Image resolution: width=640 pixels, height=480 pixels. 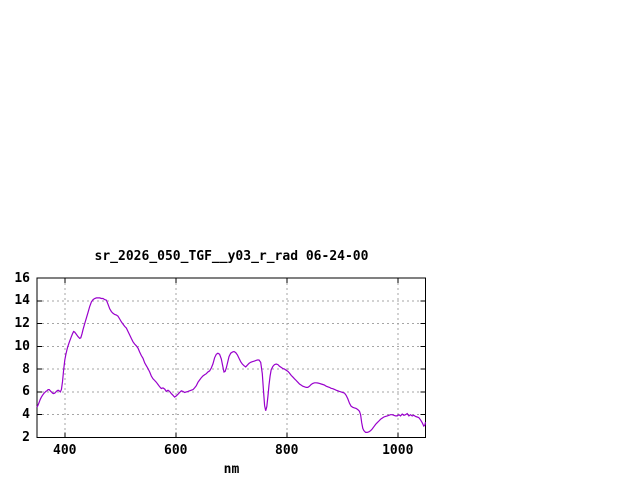 I want to click on y-tick-label: 16, so click(x=22, y=278).